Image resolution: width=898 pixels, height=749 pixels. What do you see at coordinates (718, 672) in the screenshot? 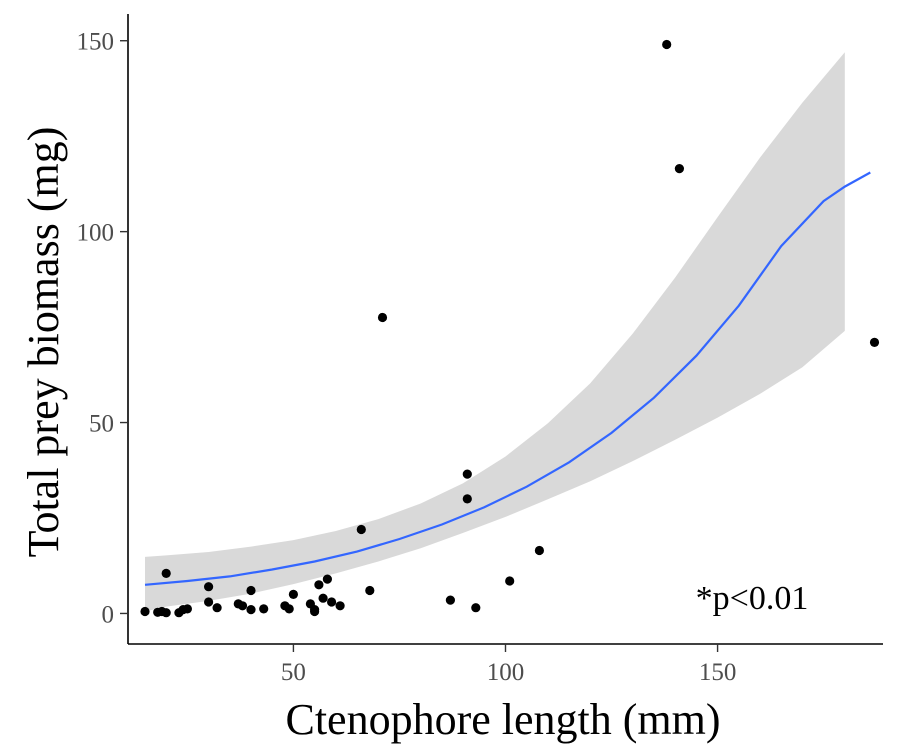
I see `x-tick-label: 150` at bounding box center [718, 672].